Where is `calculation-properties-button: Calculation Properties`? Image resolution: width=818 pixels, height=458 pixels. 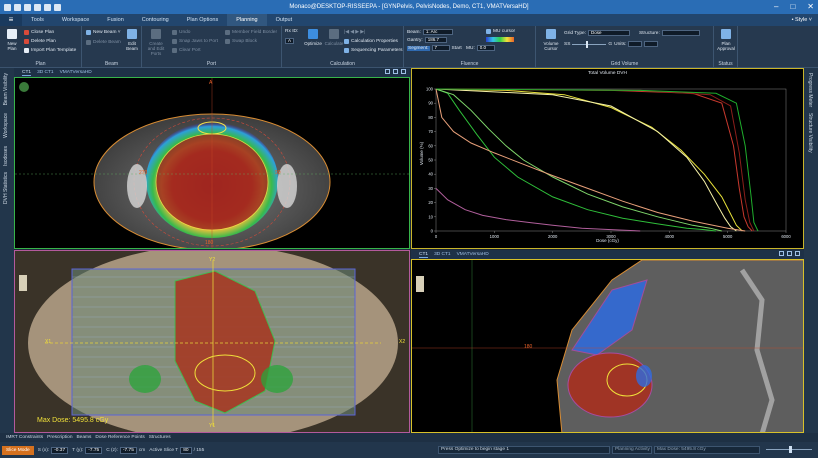
calculation-properties-button: Calculation Properties is located at coordinates (371, 41).